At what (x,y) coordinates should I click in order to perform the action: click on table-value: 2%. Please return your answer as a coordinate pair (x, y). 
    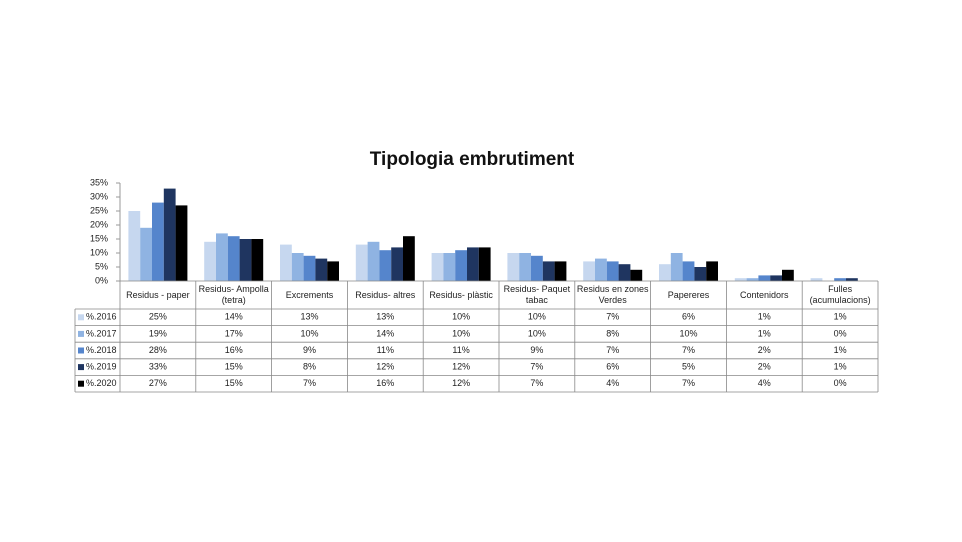
    Looking at the image, I should click on (764, 350).